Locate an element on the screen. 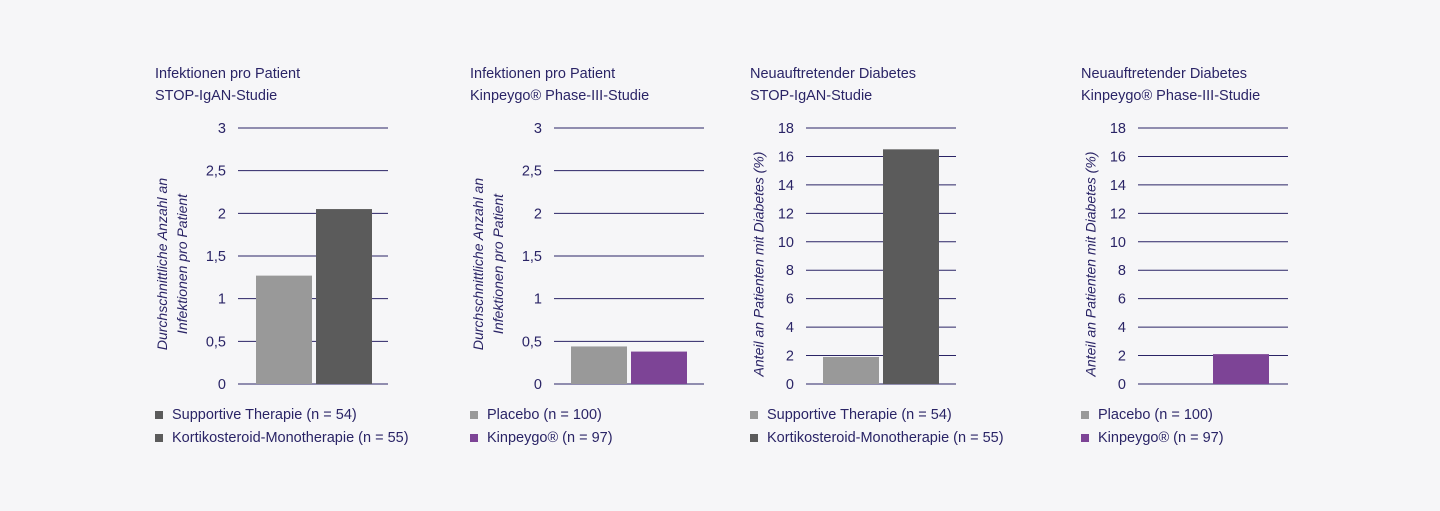  chart-title: Infektionen pro Patient STOP-IgAN-Studie is located at coordinates (227, 85).